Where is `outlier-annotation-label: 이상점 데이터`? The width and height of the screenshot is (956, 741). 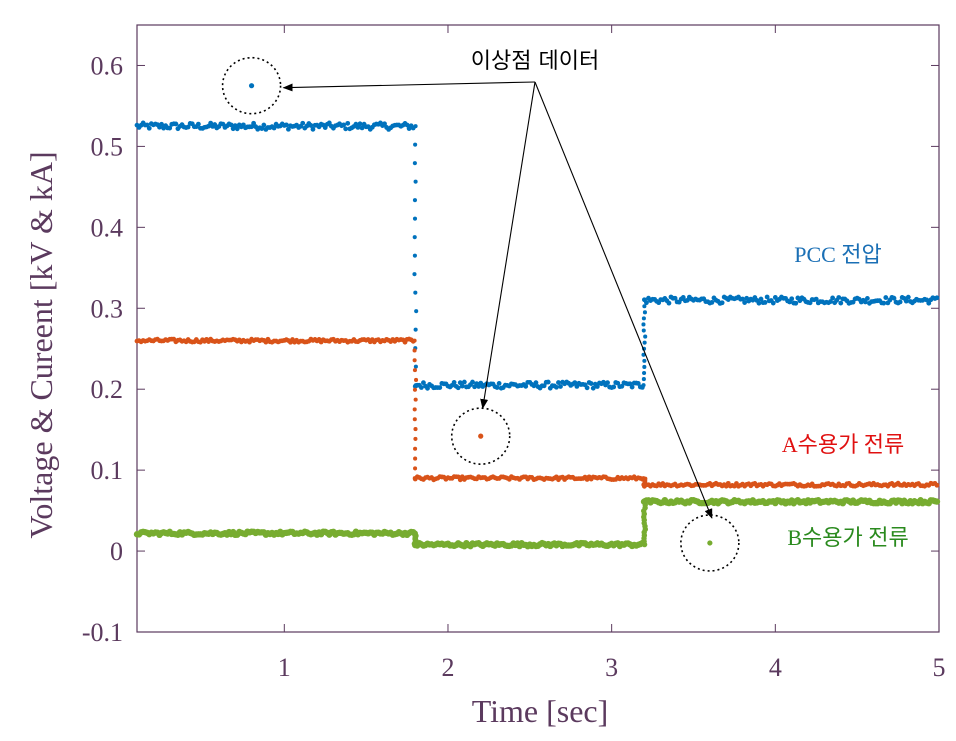 outlier-annotation-label: 이상점 데이터 is located at coordinates (535, 61).